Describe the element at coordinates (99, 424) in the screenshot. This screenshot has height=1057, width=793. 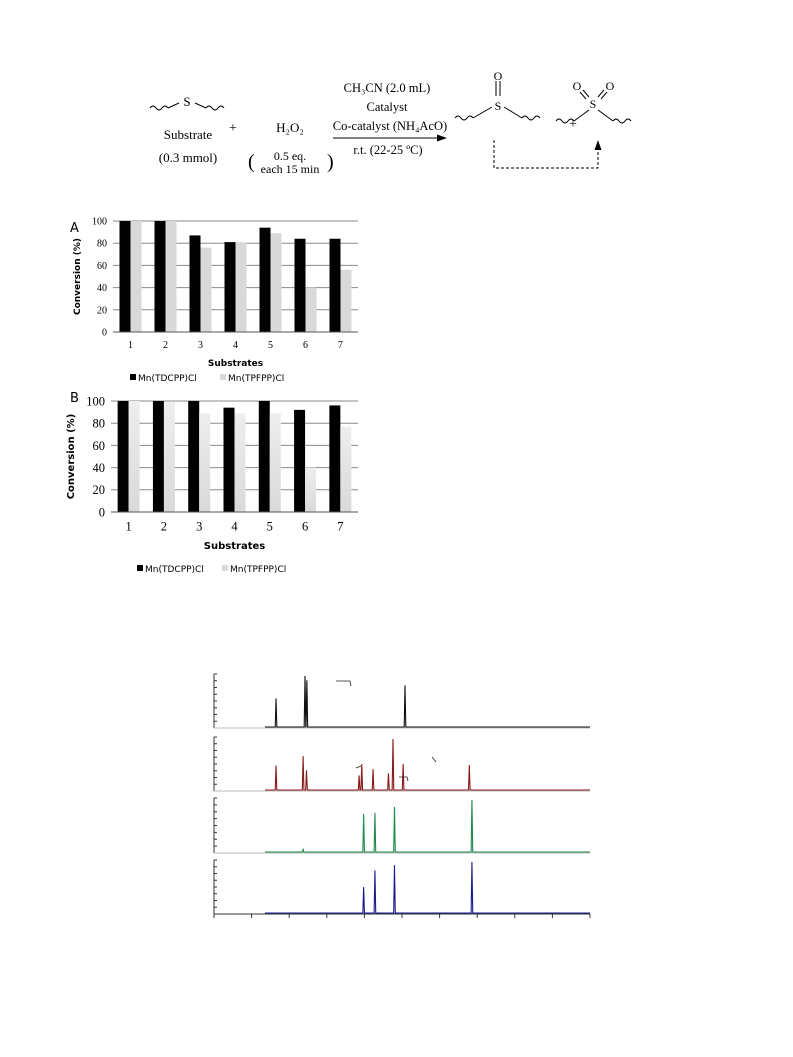
I see `y-tick-label: 80` at that location.